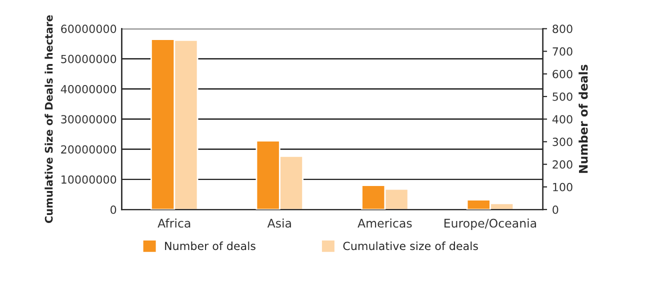 Image resolution: width=658 pixels, height=287 pixels. Describe the element at coordinates (562, 142) in the screenshot. I see `y2-tick-label: 300` at that location.